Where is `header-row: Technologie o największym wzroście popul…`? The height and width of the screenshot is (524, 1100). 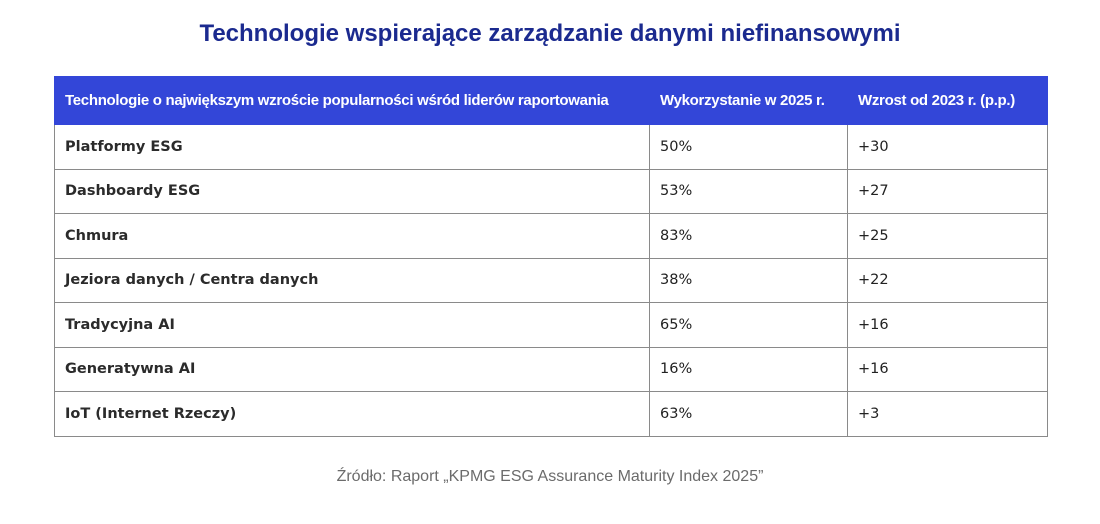 header-row: Technologie o największym wzroście popul… is located at coordinates (551, 100).